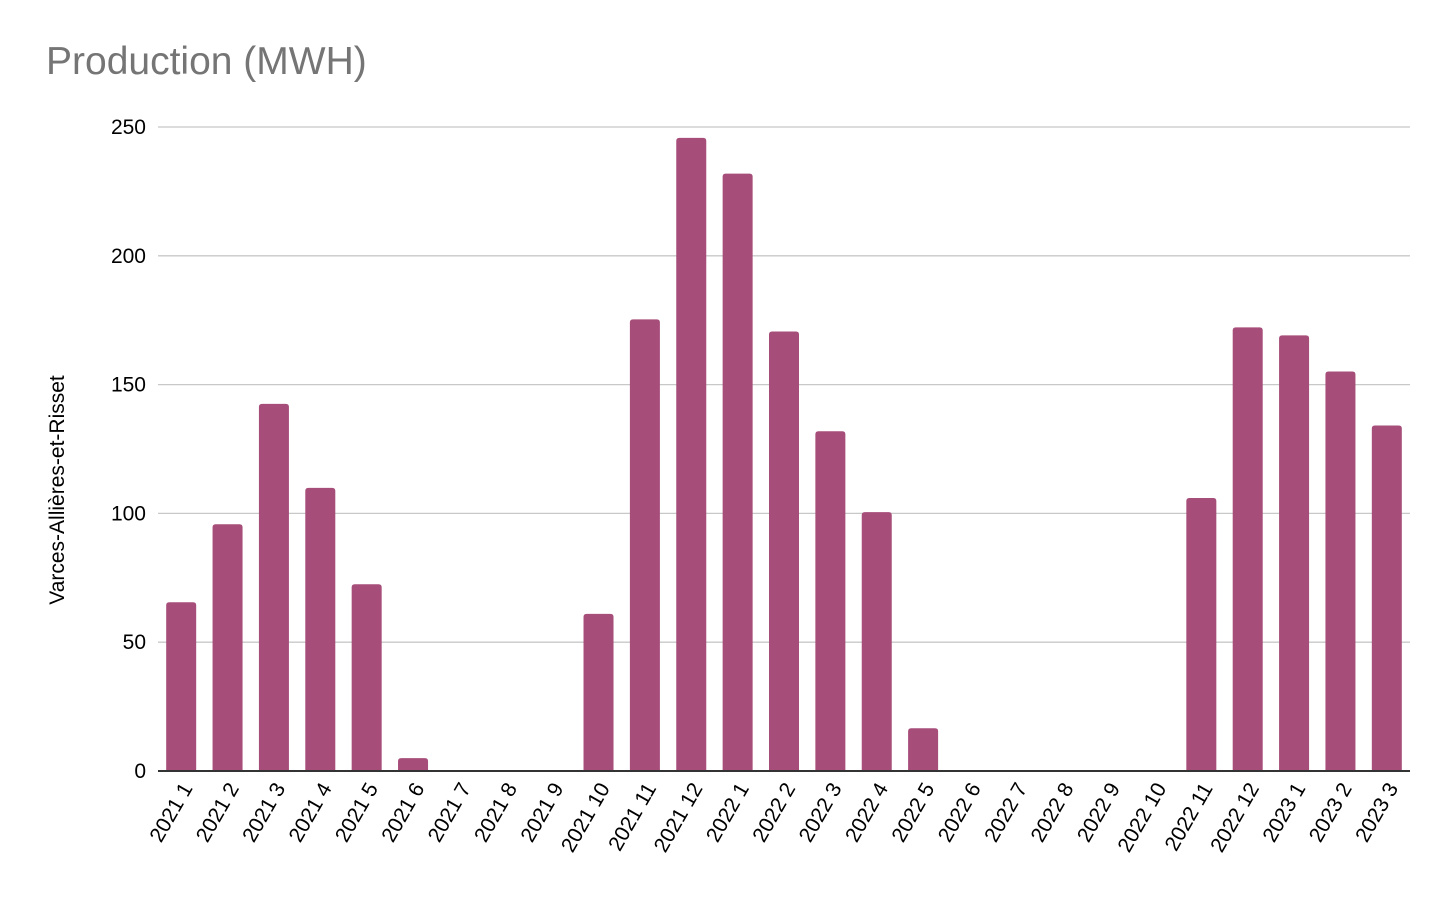 Image resolution: width=1454 pixels, height=910 pixels. I want to click on x-tick-label: 2022 1, so click(728, 812).